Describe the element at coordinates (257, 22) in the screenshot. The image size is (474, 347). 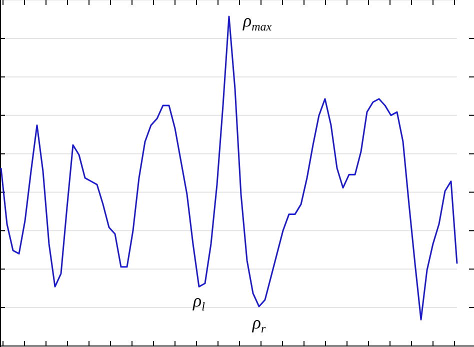
I see `annotation: ρ$_{max}$` at that location.